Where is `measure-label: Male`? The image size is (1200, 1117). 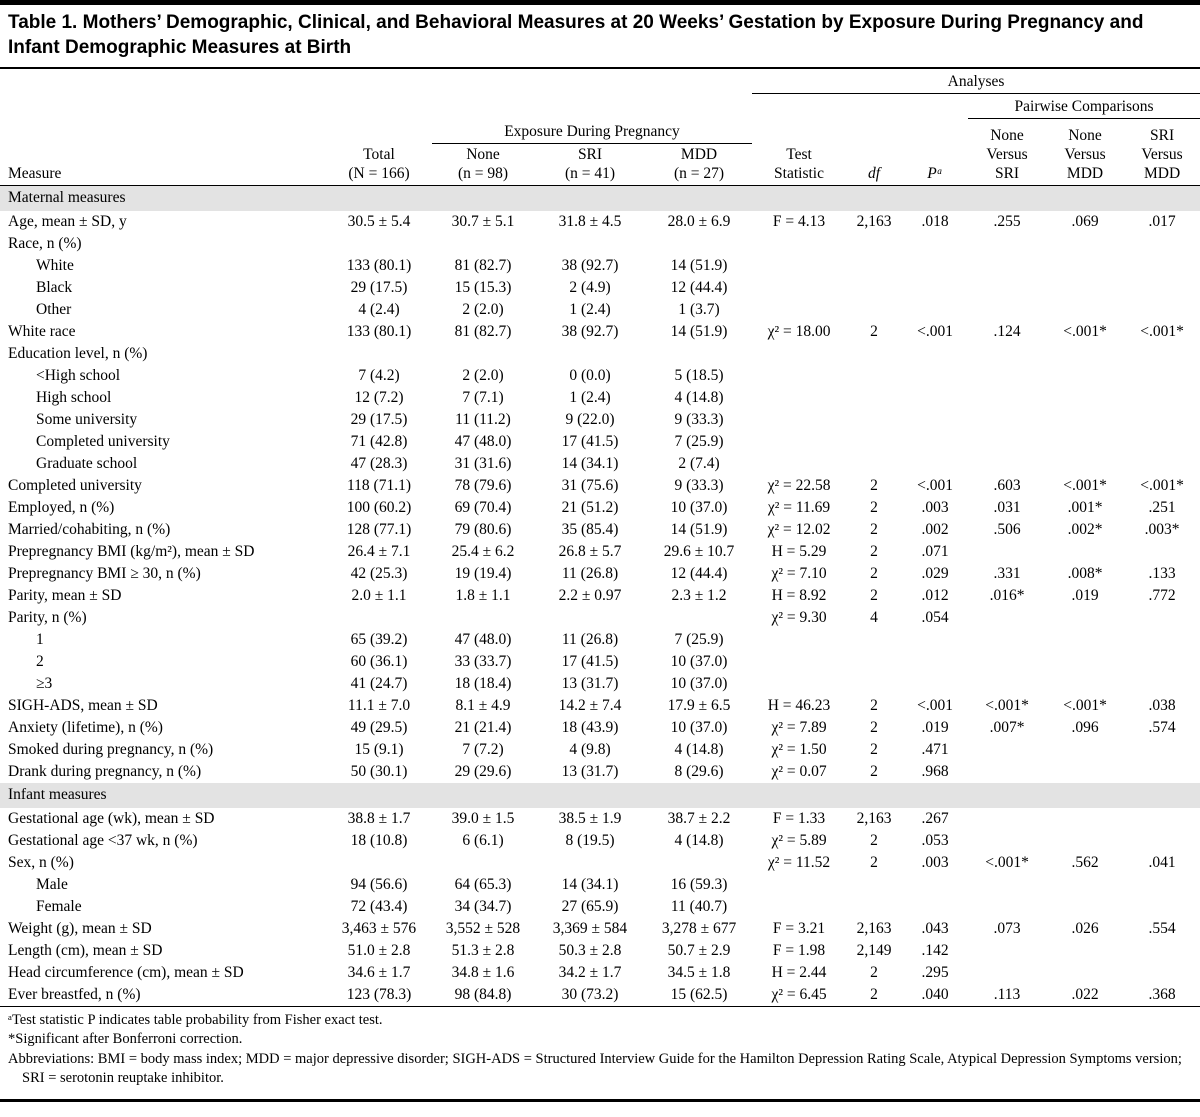 measure-label: Male is located at coordinates (52, 884).